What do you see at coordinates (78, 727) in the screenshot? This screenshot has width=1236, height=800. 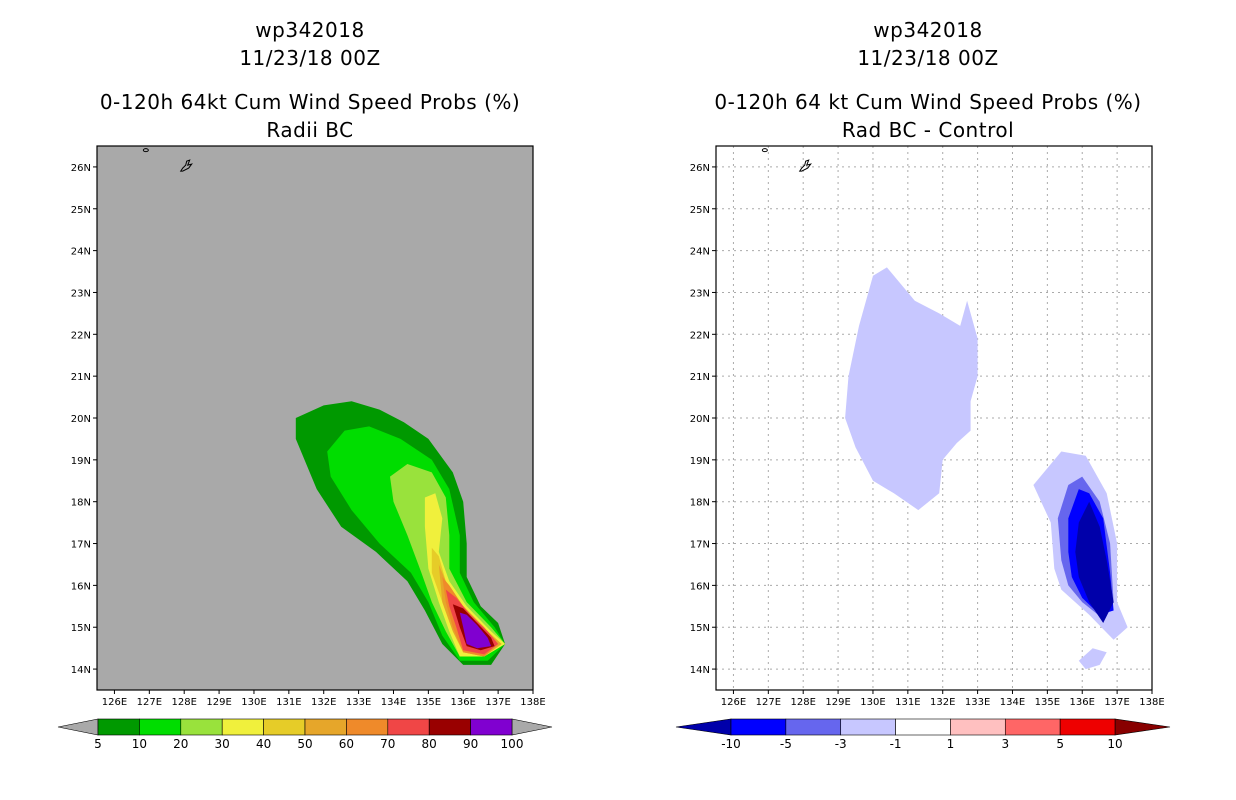 I see `left-colorbar-under-arrow` at bounding box center [78, 727].